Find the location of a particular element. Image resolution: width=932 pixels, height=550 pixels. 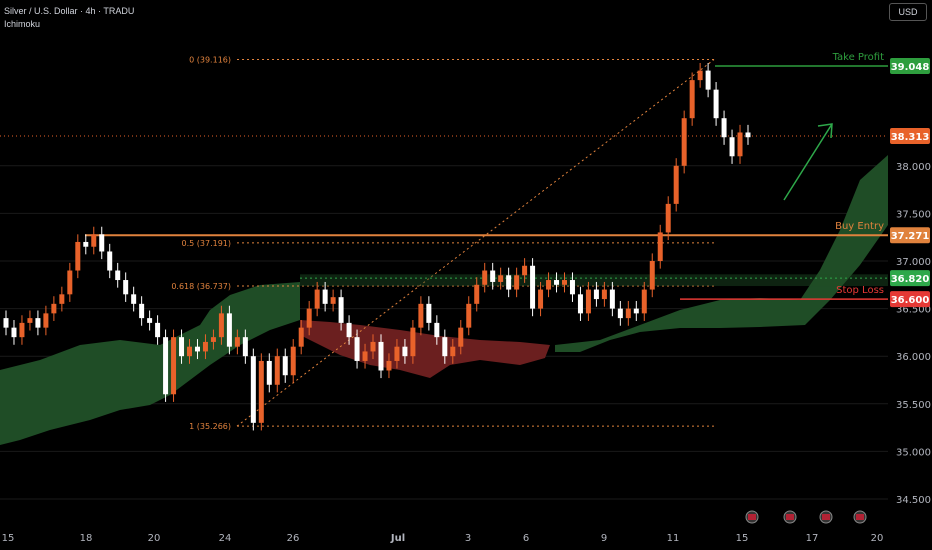

indicator-label: Ichimoku is located at coordinates (22, 24).